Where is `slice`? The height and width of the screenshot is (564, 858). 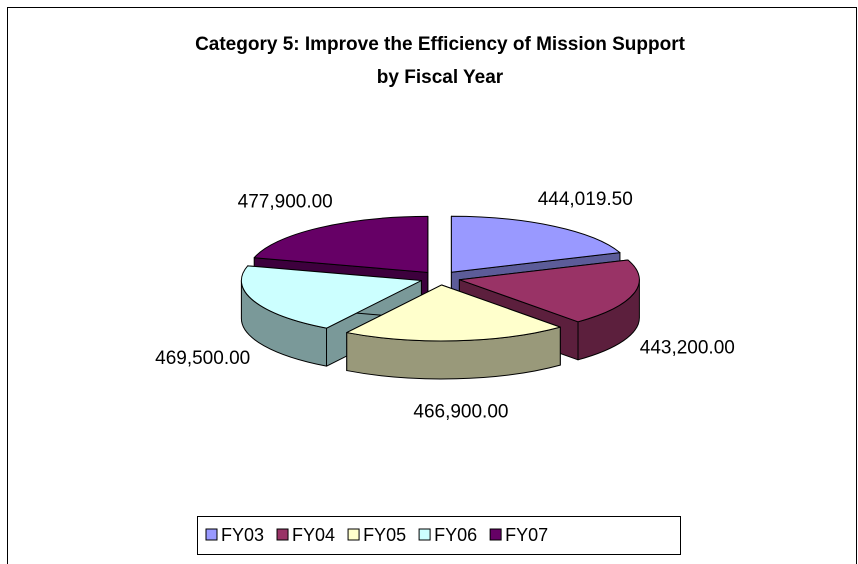 slice is located at coordinates (453, 332).